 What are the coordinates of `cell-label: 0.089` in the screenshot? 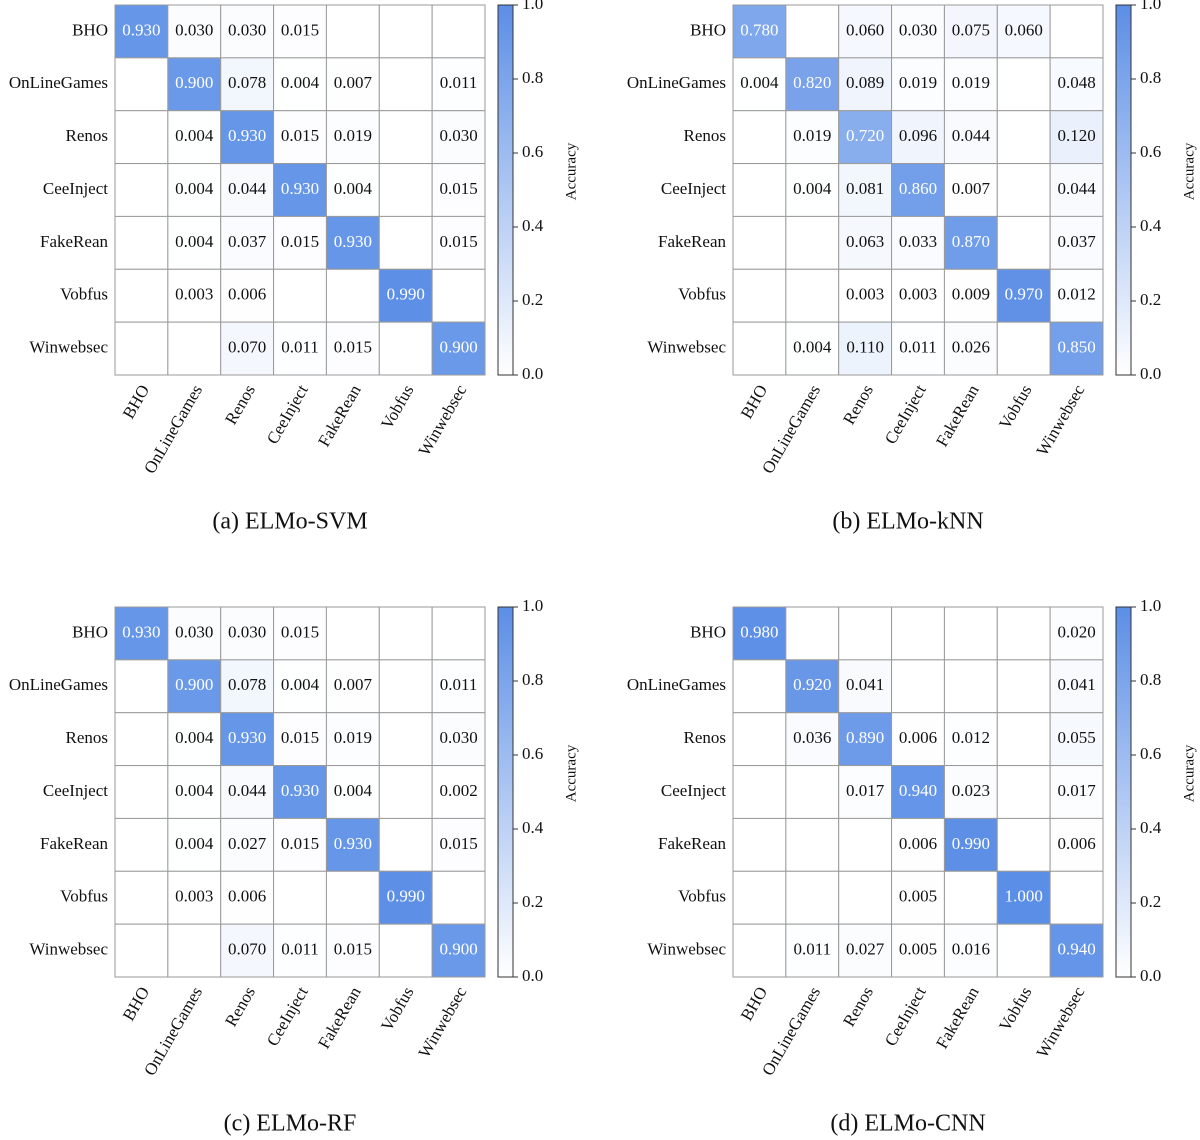 It's located at (865, 82).